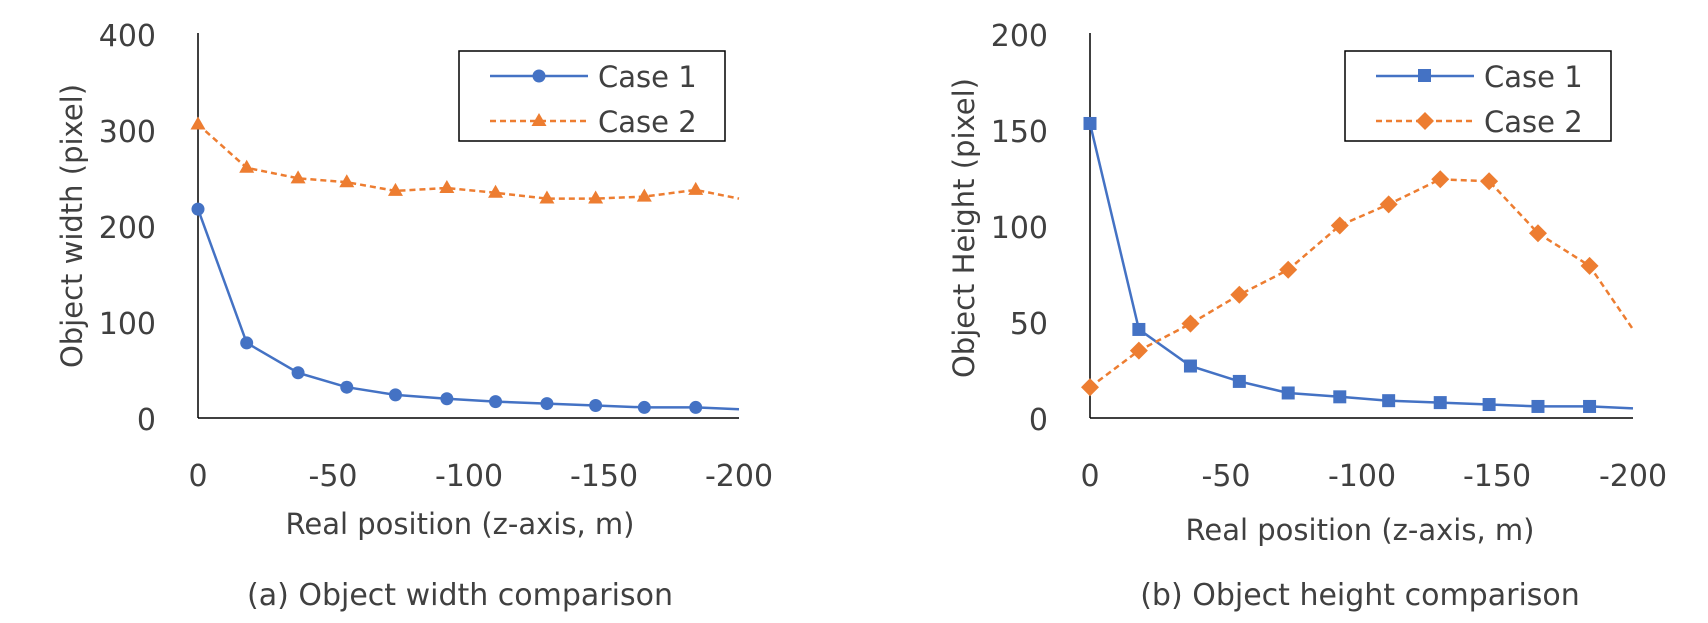 The height and width of the screenshot is (623, 1708). Describe the element at coordinates (460, 595) in the screenshot. I see `chart-a-caption: (a) Object width comparison` at that location.